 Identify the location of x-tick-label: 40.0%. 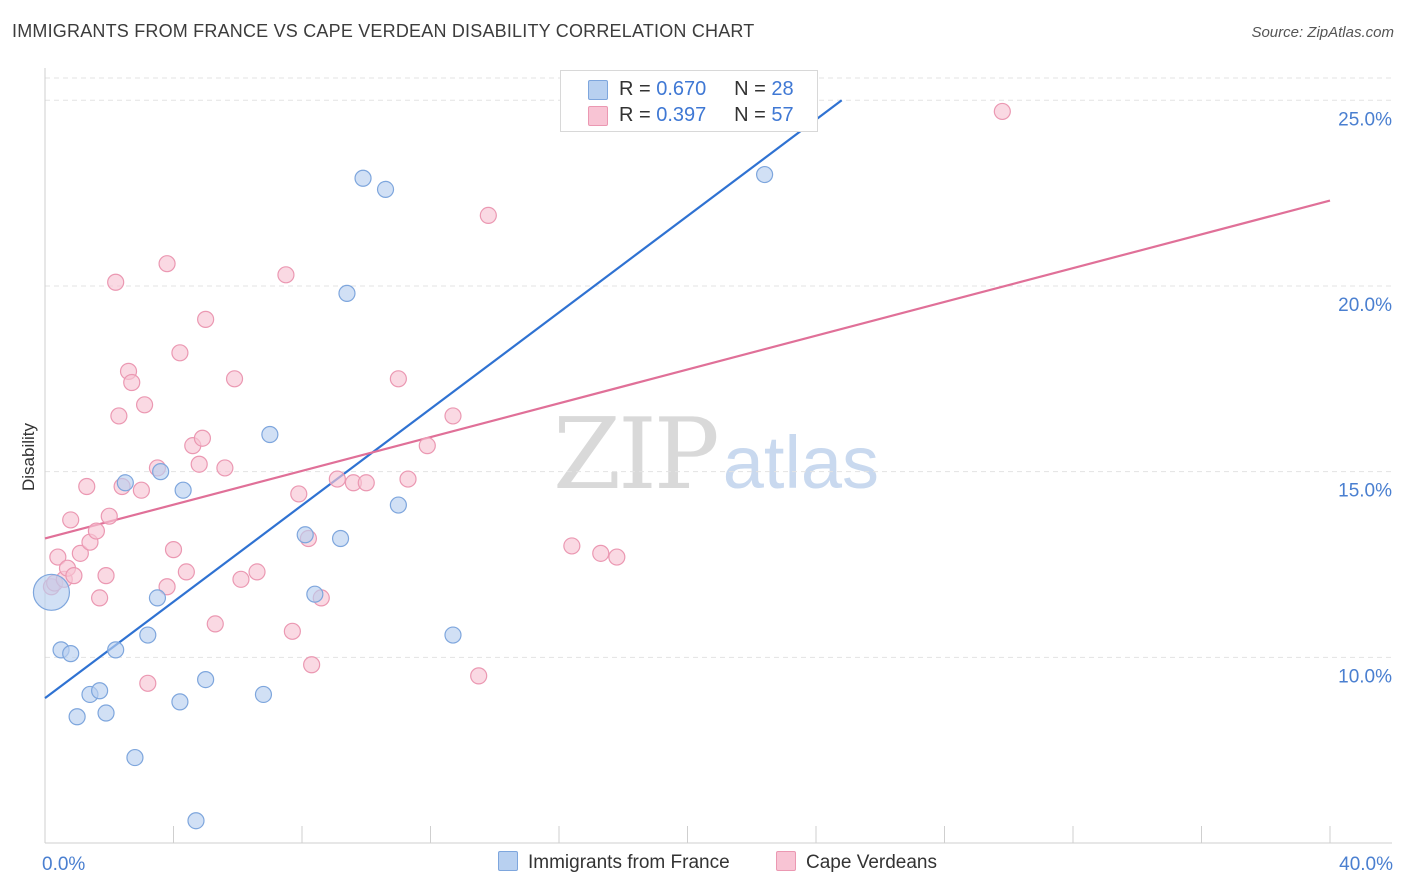
(1366, 864).